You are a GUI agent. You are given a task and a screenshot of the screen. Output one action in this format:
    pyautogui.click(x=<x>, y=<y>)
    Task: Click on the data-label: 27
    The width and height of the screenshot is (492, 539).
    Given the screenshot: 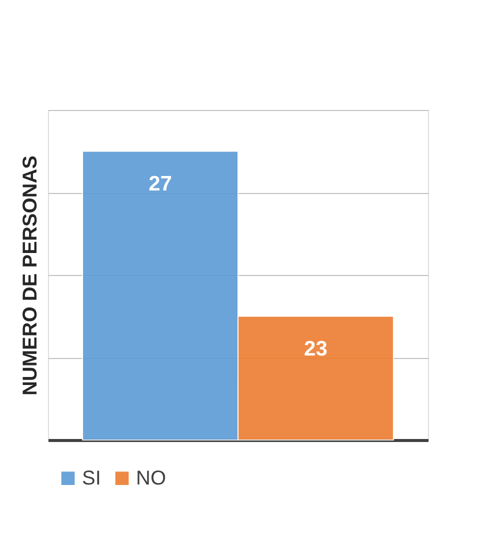 What is the action you would take?
    pyautogui.click(x=160, y=184)
    